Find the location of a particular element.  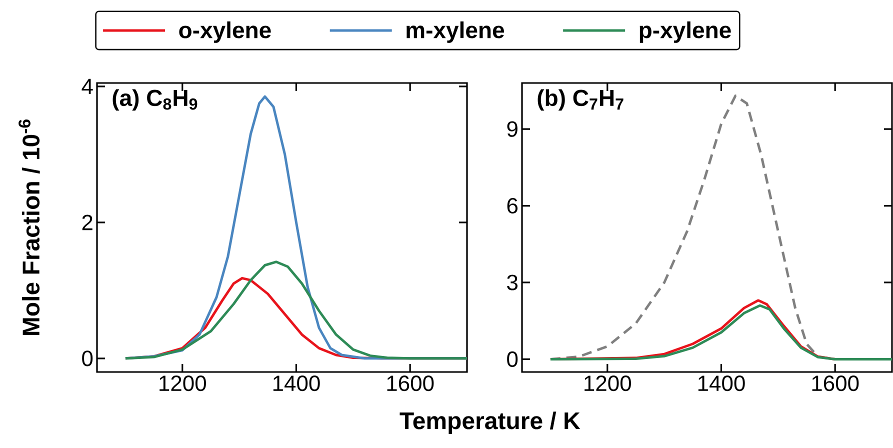

y-tick-label: 4 is located at coordinates (87, 86).